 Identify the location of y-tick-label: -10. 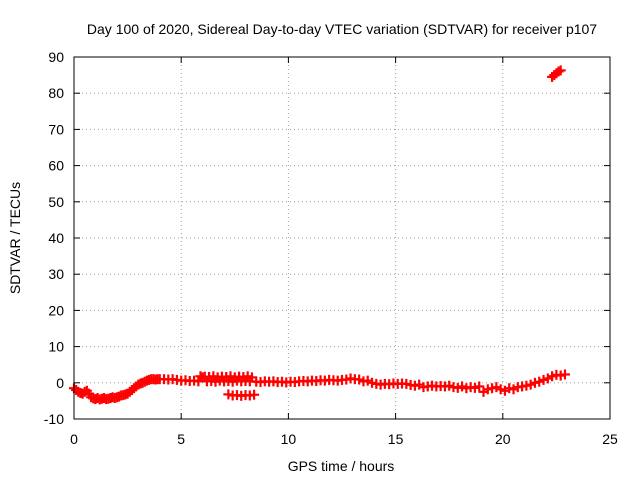
(54, 419).